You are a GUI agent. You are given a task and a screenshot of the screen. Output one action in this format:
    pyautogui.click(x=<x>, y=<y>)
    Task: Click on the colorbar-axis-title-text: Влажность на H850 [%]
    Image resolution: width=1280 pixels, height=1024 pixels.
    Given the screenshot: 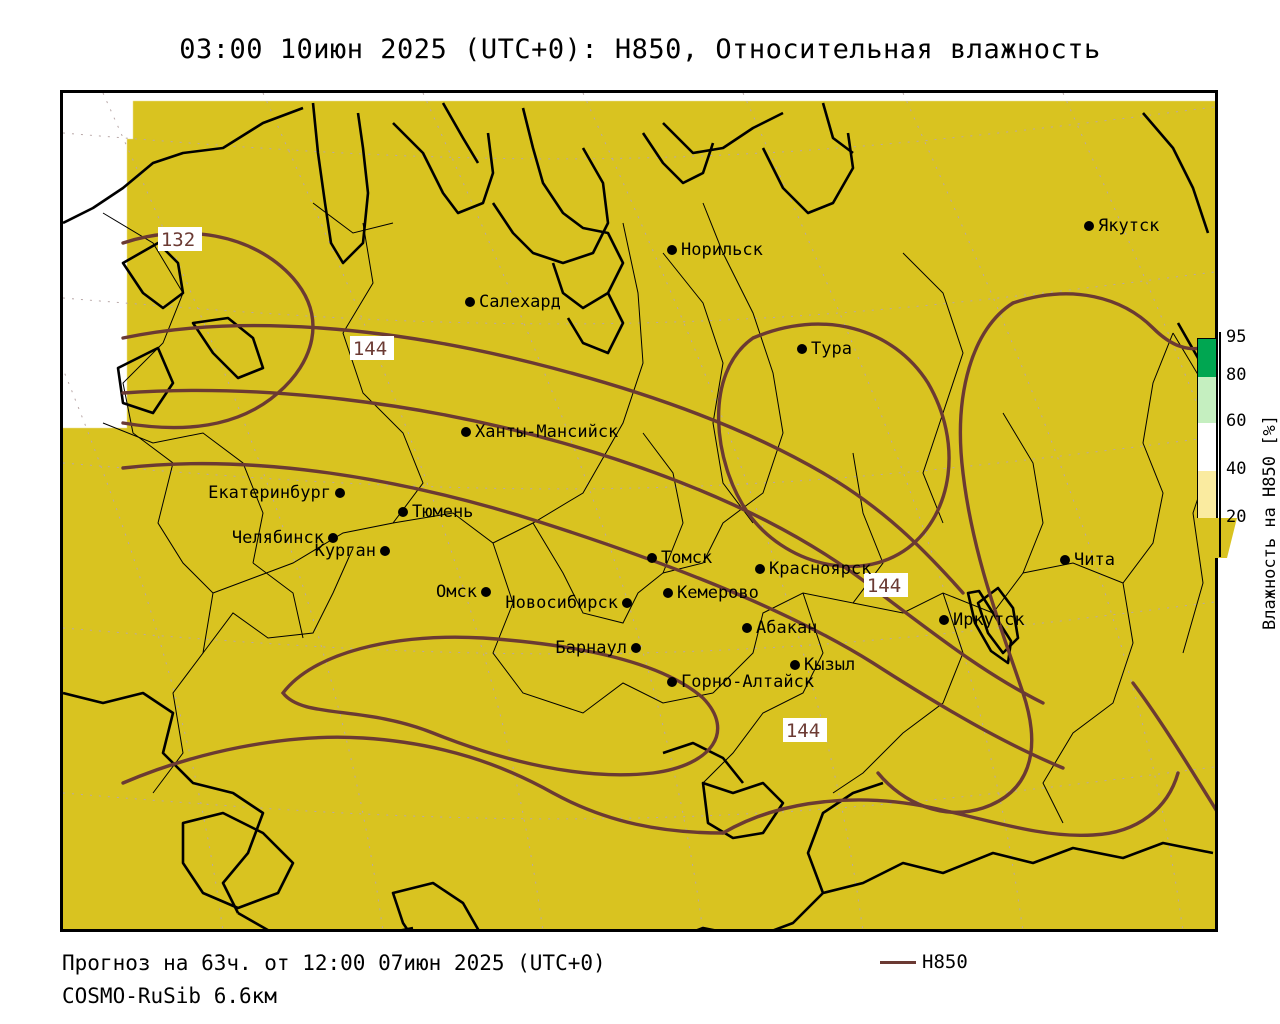 What is the action you would take?
    pyautogui.click(x=1270, y=522)
    